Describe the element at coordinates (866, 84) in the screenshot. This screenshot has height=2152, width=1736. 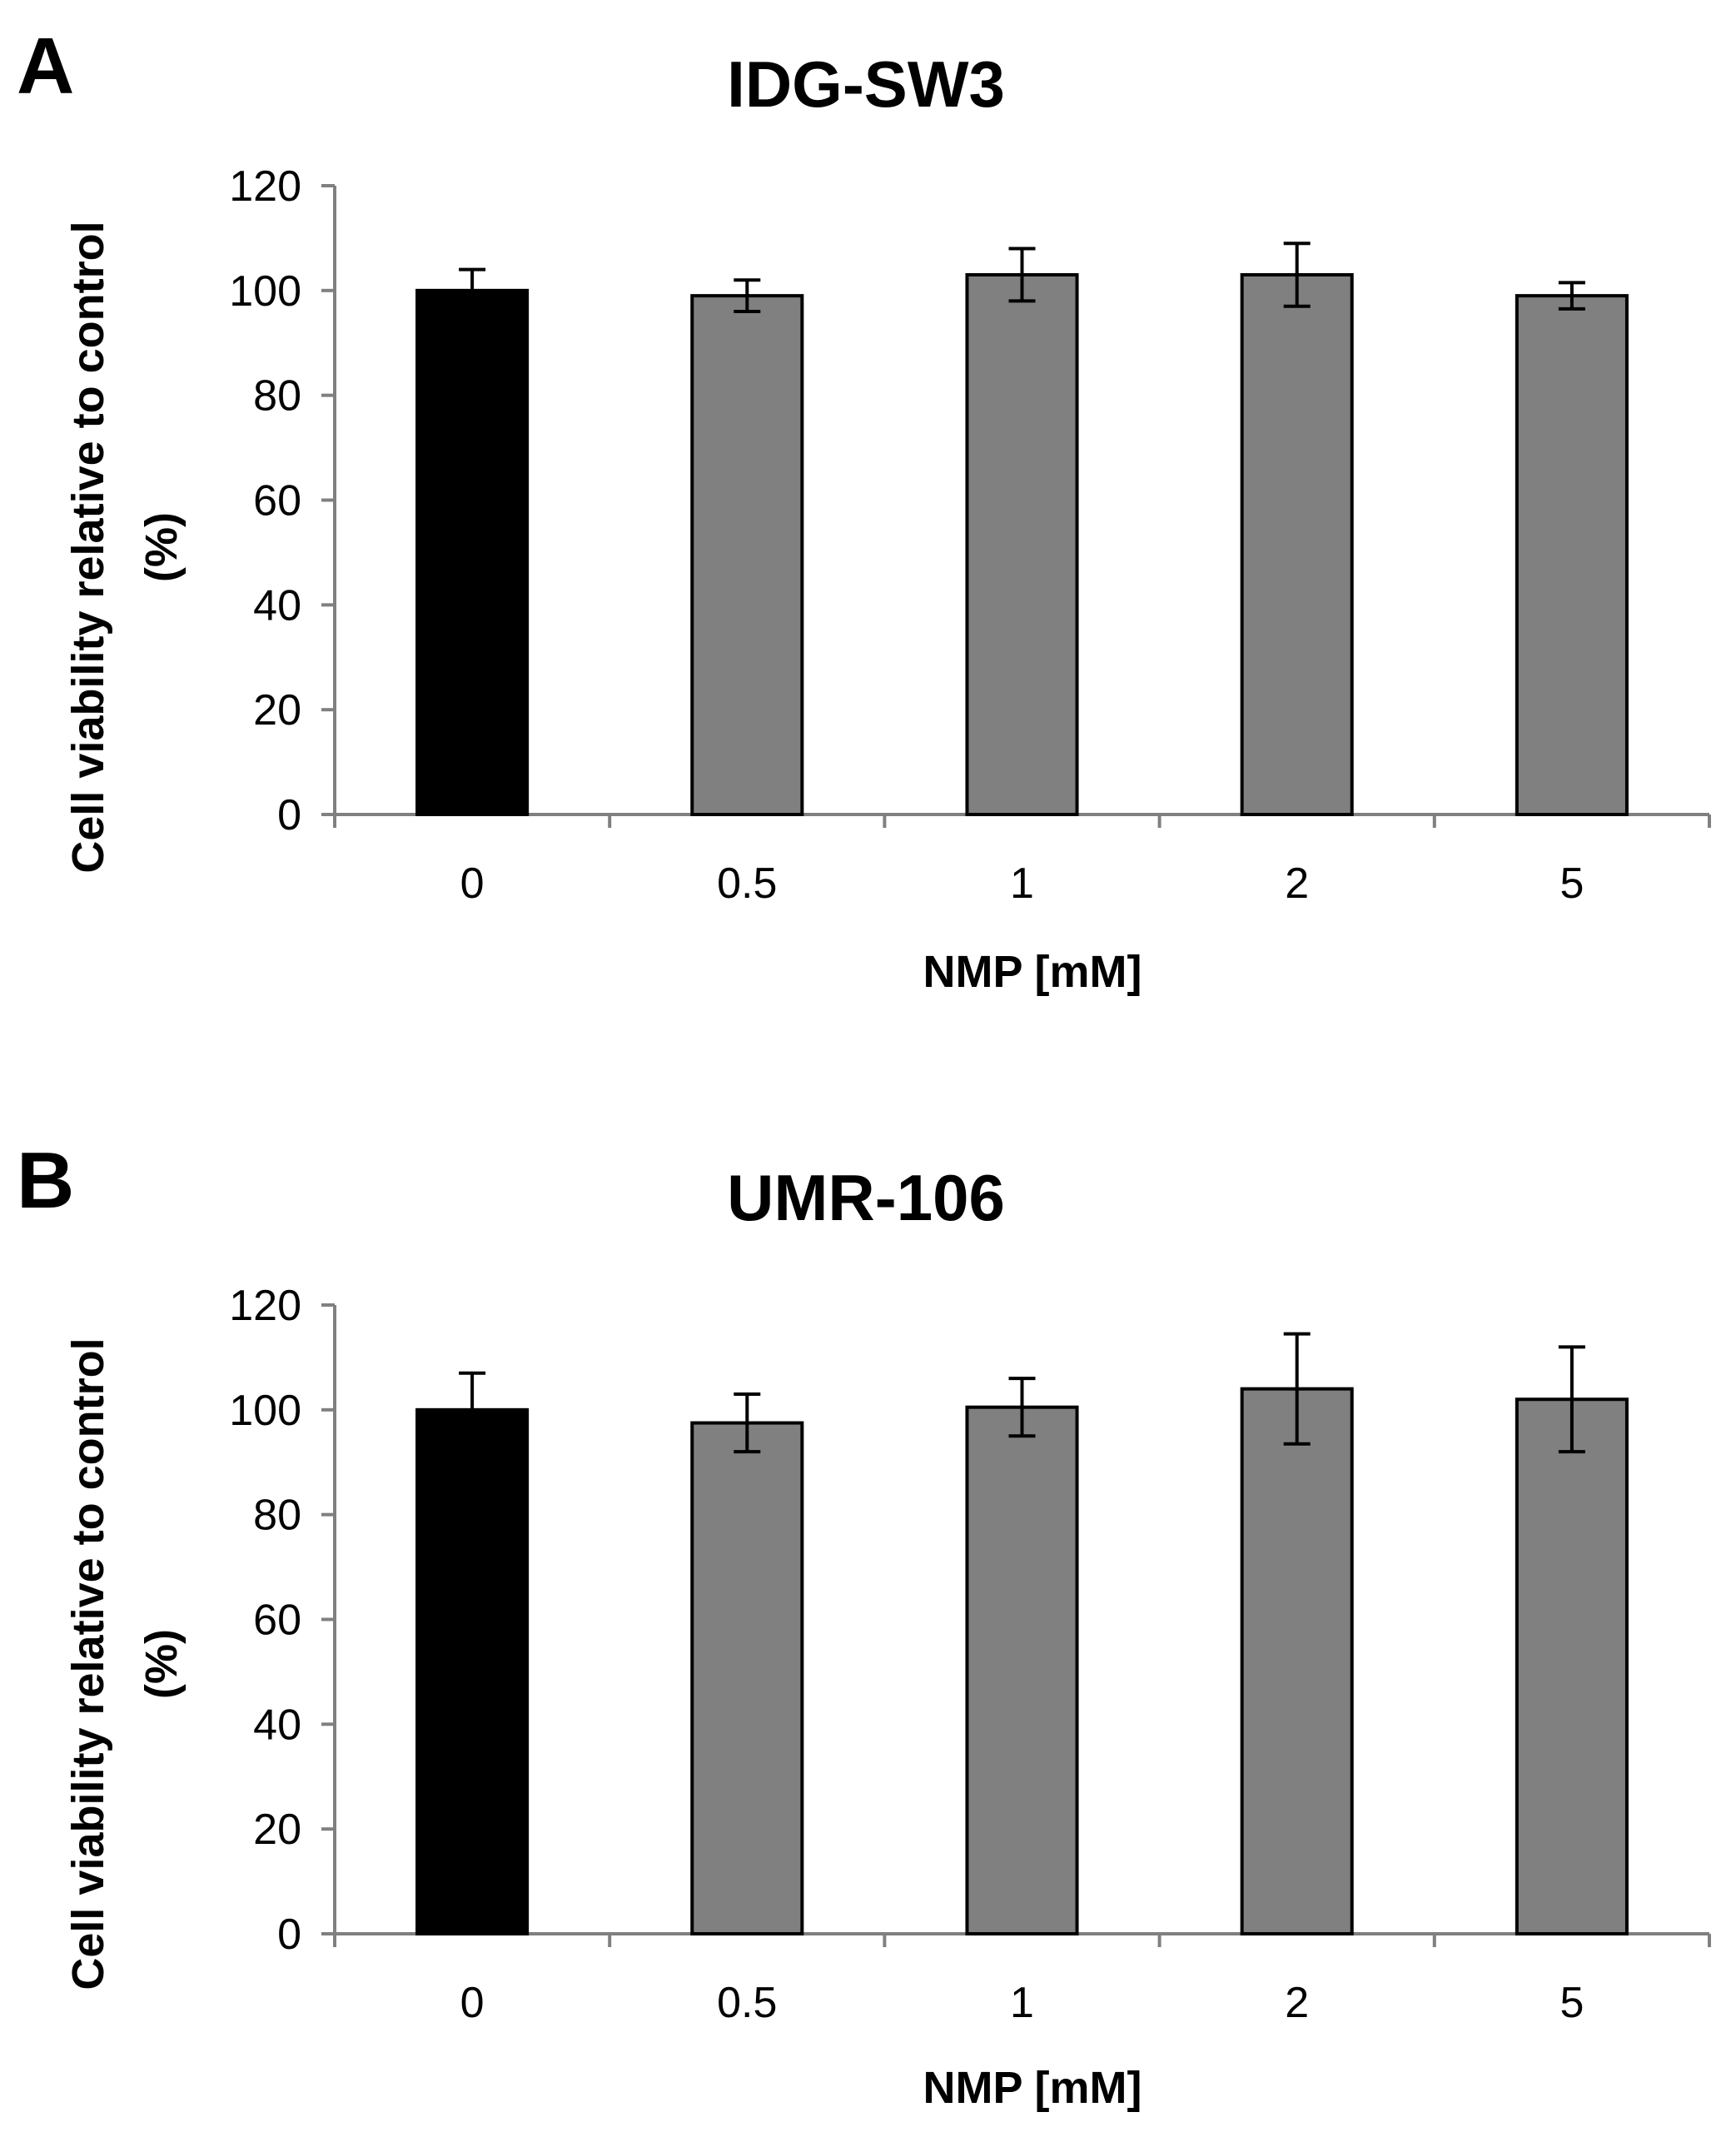
I see `chart-title: IDG-SW3` at that location.